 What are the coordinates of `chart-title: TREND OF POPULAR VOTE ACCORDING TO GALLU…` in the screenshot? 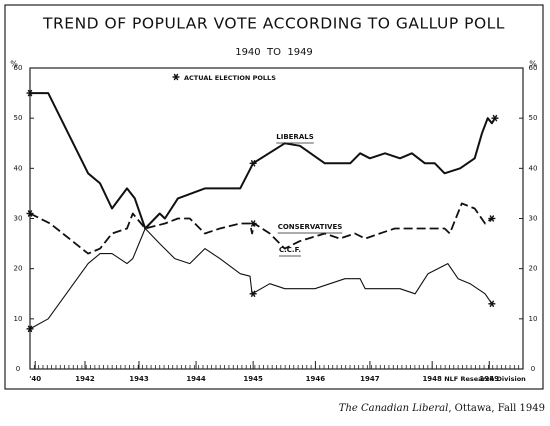 It's located at (273, 24).